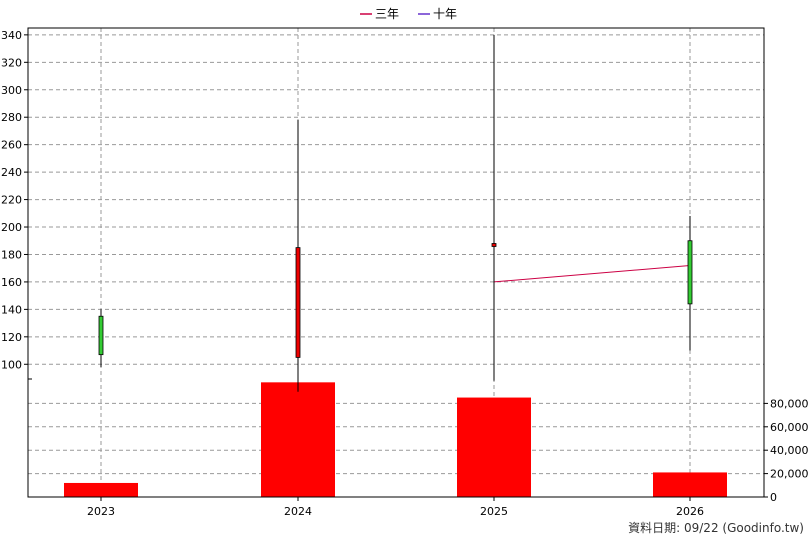  Describe the element at coordinates (716, 528) in the screenshot. I see `data-date-footer: 資料日期: 09/22 (Goodinfo.tw)` at that location.